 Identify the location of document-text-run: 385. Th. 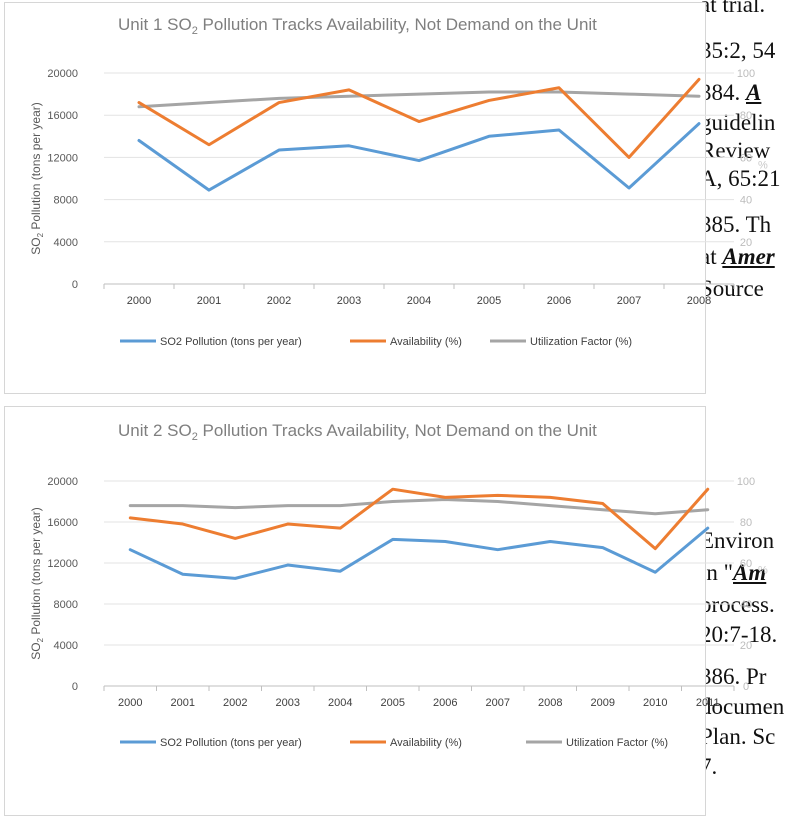
(736, 224).